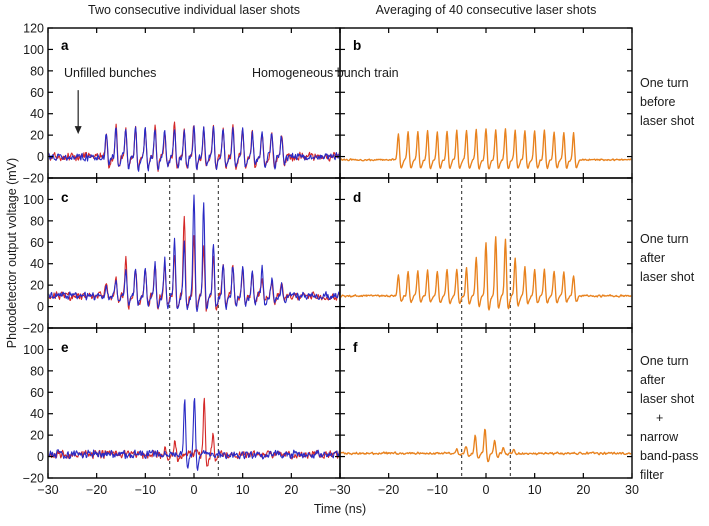 Image resolution: width=709 pixels, height=526 pixels. I want to click on panel-letter-b: b, so click(357, 45).